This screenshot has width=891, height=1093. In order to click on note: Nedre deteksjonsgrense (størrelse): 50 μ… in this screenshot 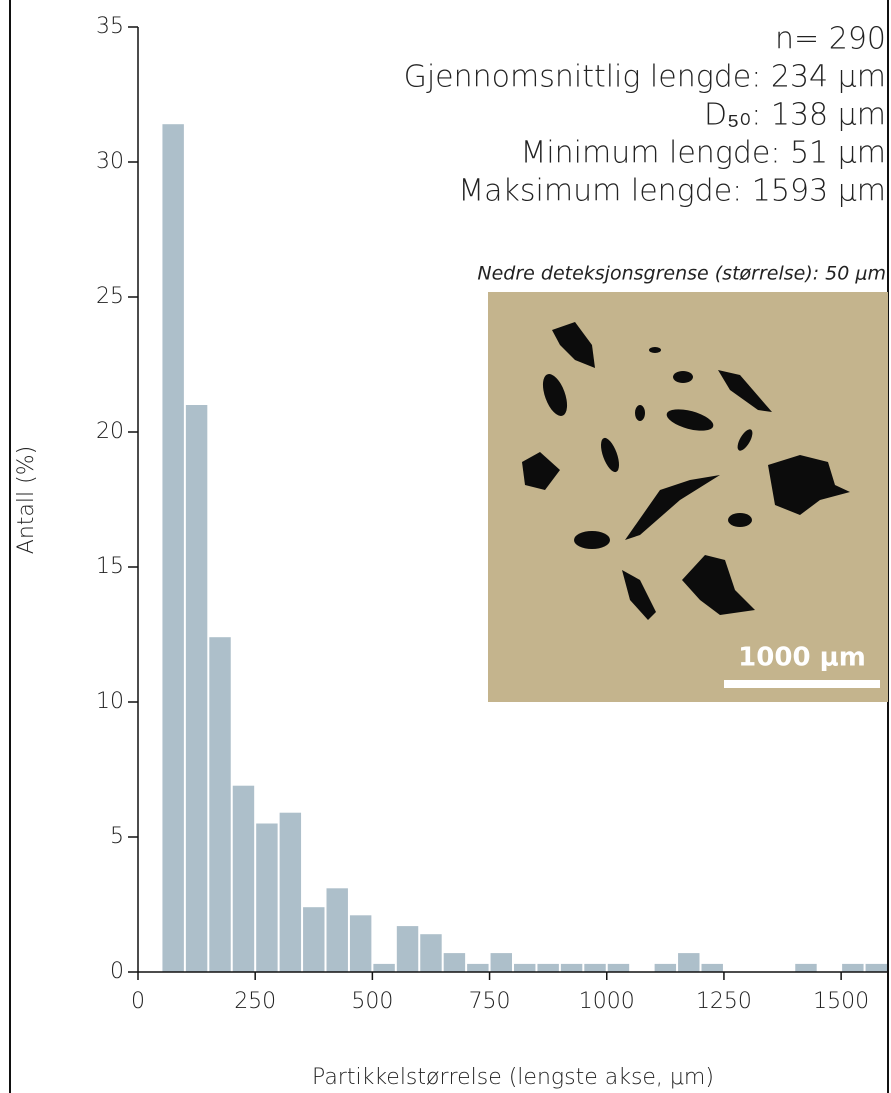, I will do `click(681, 274)`.